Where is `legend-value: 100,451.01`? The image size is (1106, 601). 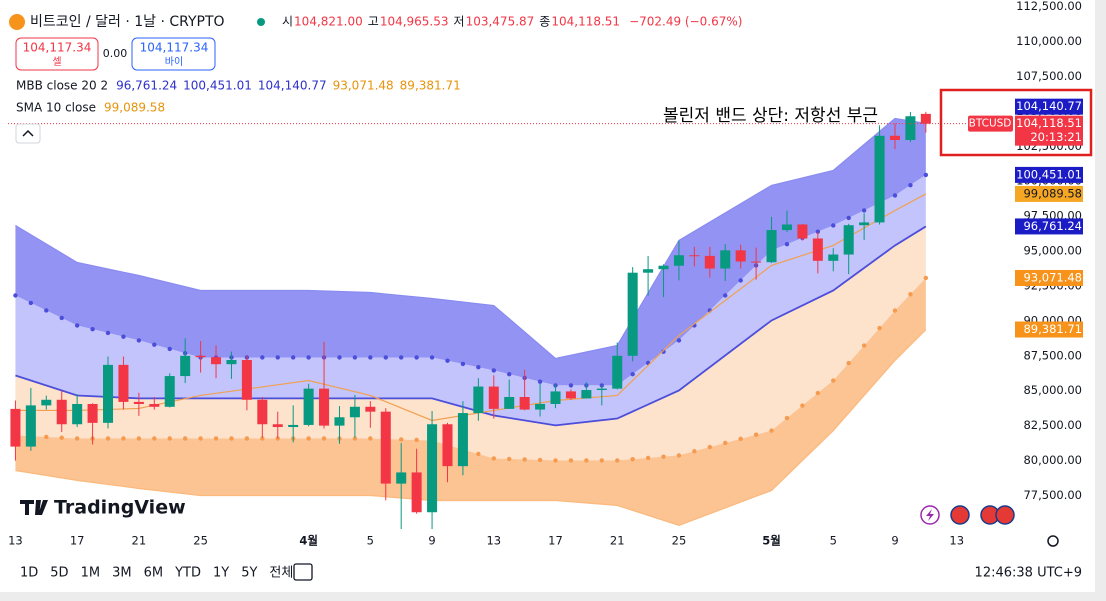
legend-value: 100,451.01 is located at coordinates (217, 86).